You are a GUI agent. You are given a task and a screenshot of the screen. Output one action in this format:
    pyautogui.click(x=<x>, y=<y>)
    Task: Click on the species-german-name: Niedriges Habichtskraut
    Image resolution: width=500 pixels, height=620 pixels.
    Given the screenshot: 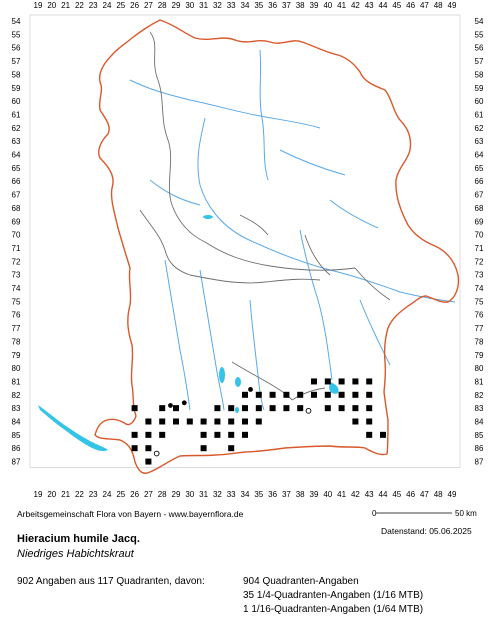 What is the action you would take?
    pyautogui.click(x=75, y=554)
    